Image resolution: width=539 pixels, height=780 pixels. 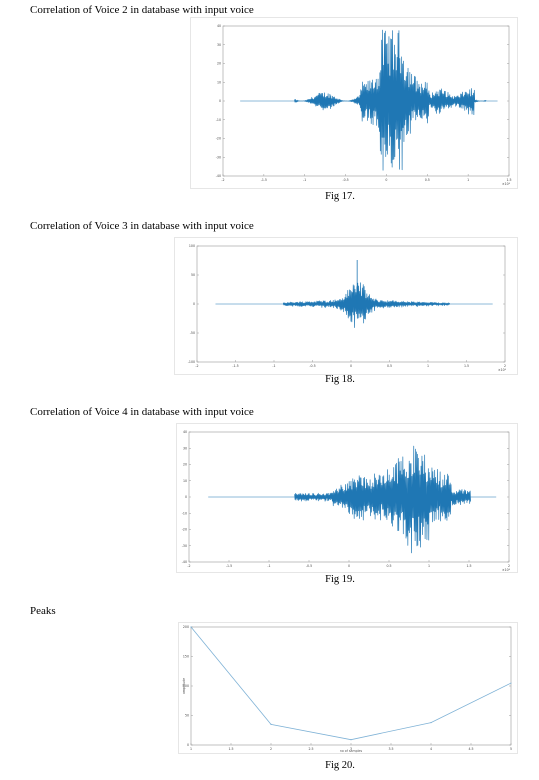 I want to click on figure-18-waveform: -2 -1.5 -1 -0.5 0 0.5 1 1.5 2 100 50 0 -50 -100 ×10⁵, so click(x=346, y=306).